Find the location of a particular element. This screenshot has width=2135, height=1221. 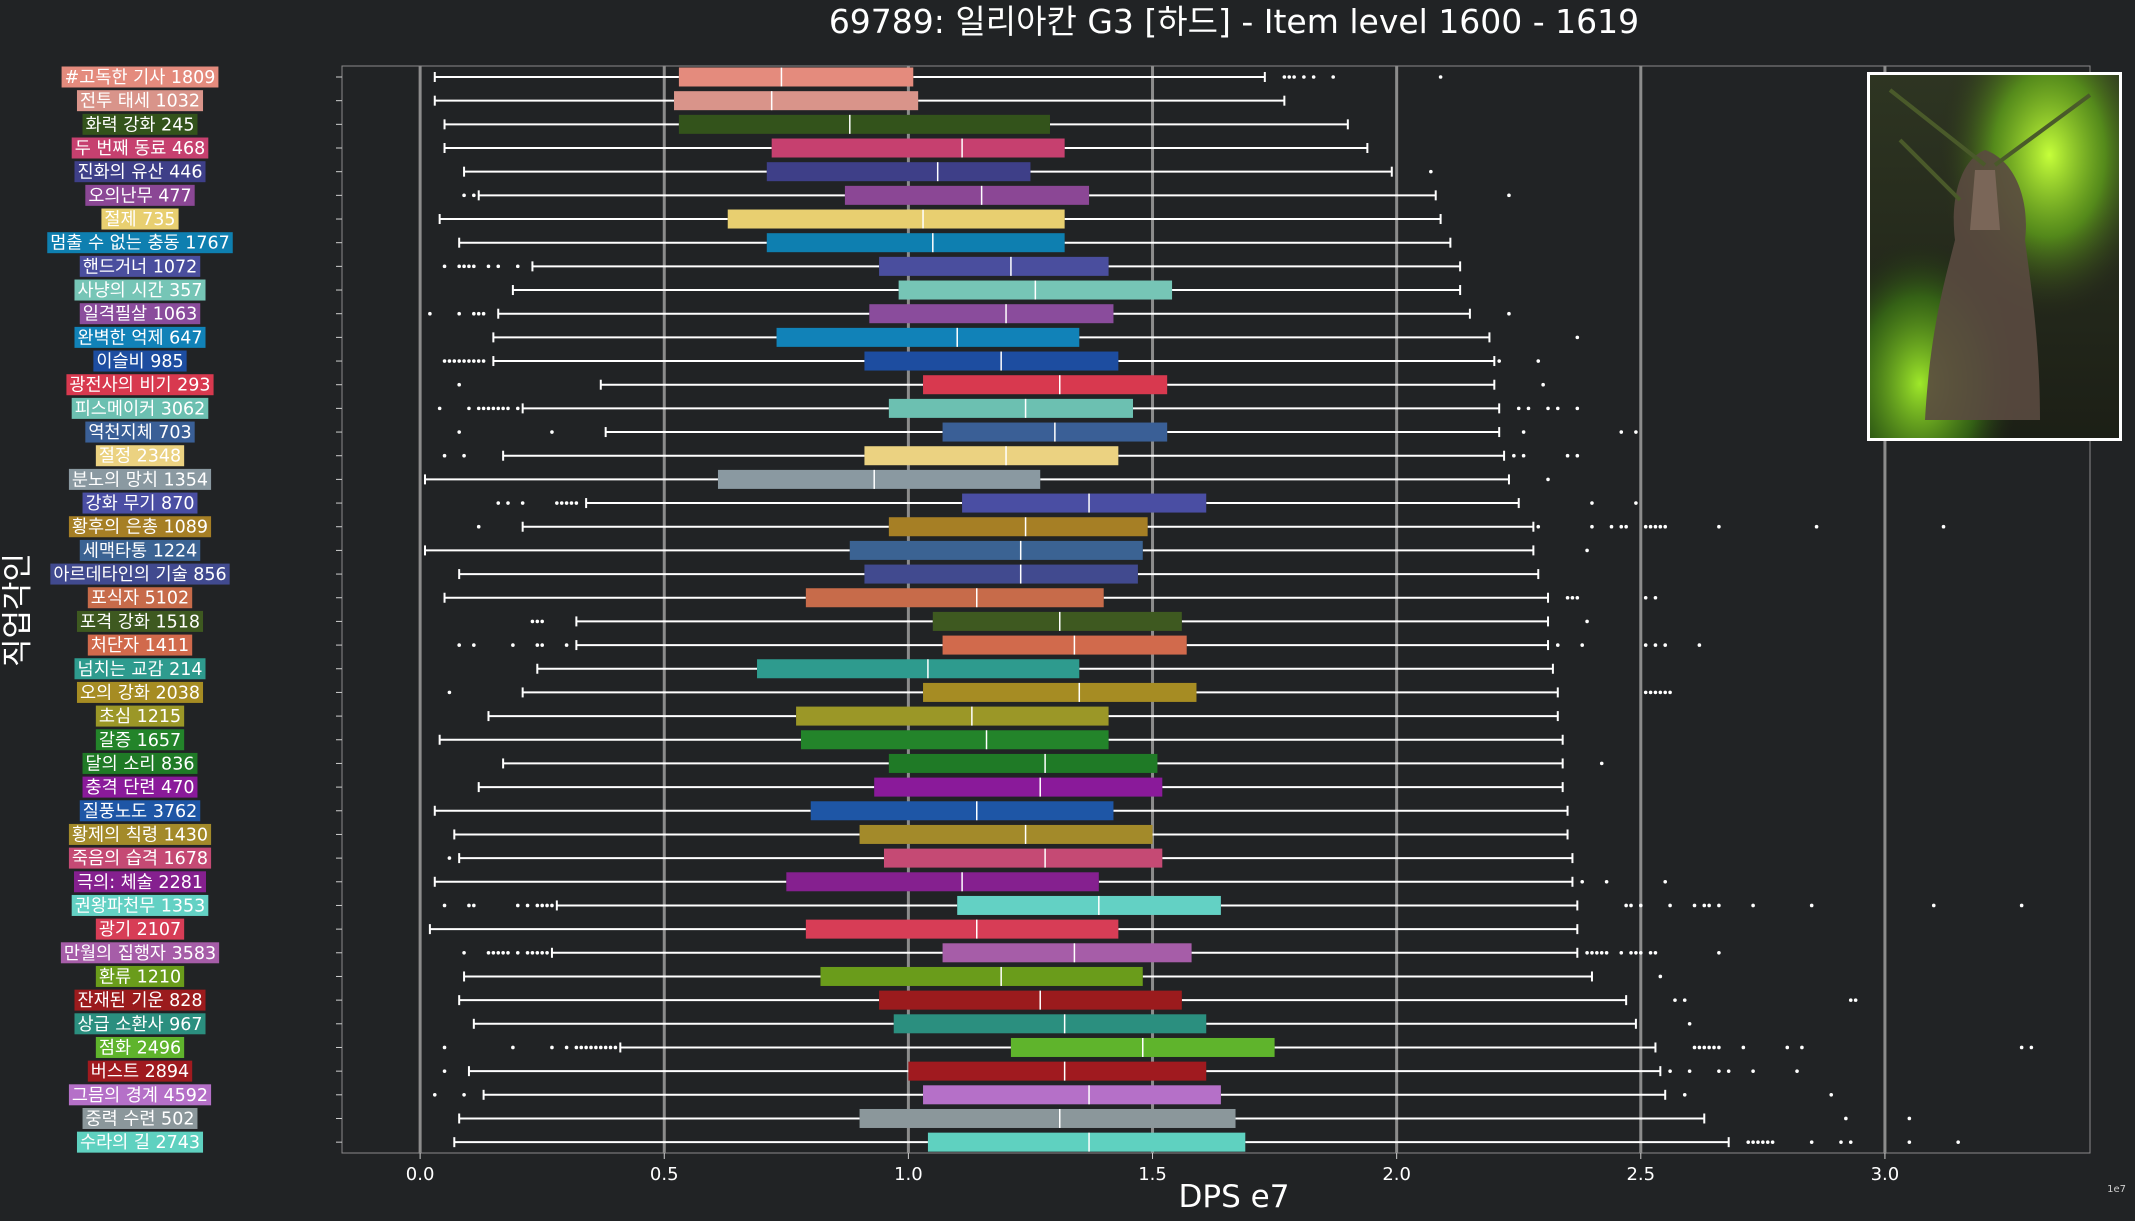

y-tick-label-group: 피스메이커 3062 is located at coordinates (206, 408).